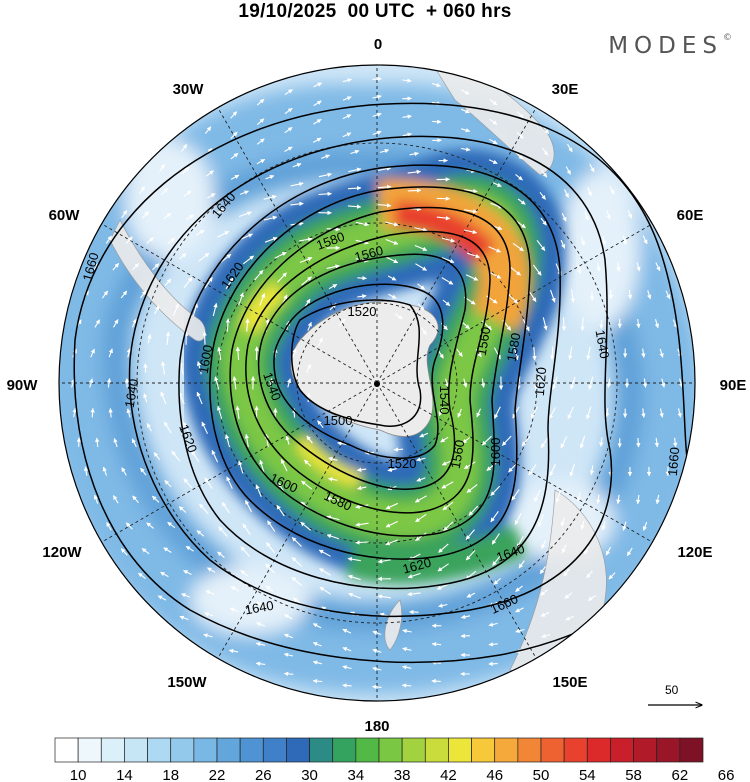 This screenshot has height=782, width=750. What do you see at coordinates (694, 552) in the screenshot?
I see `lon-label-120e: 120E` at bounding box center [694, 552].